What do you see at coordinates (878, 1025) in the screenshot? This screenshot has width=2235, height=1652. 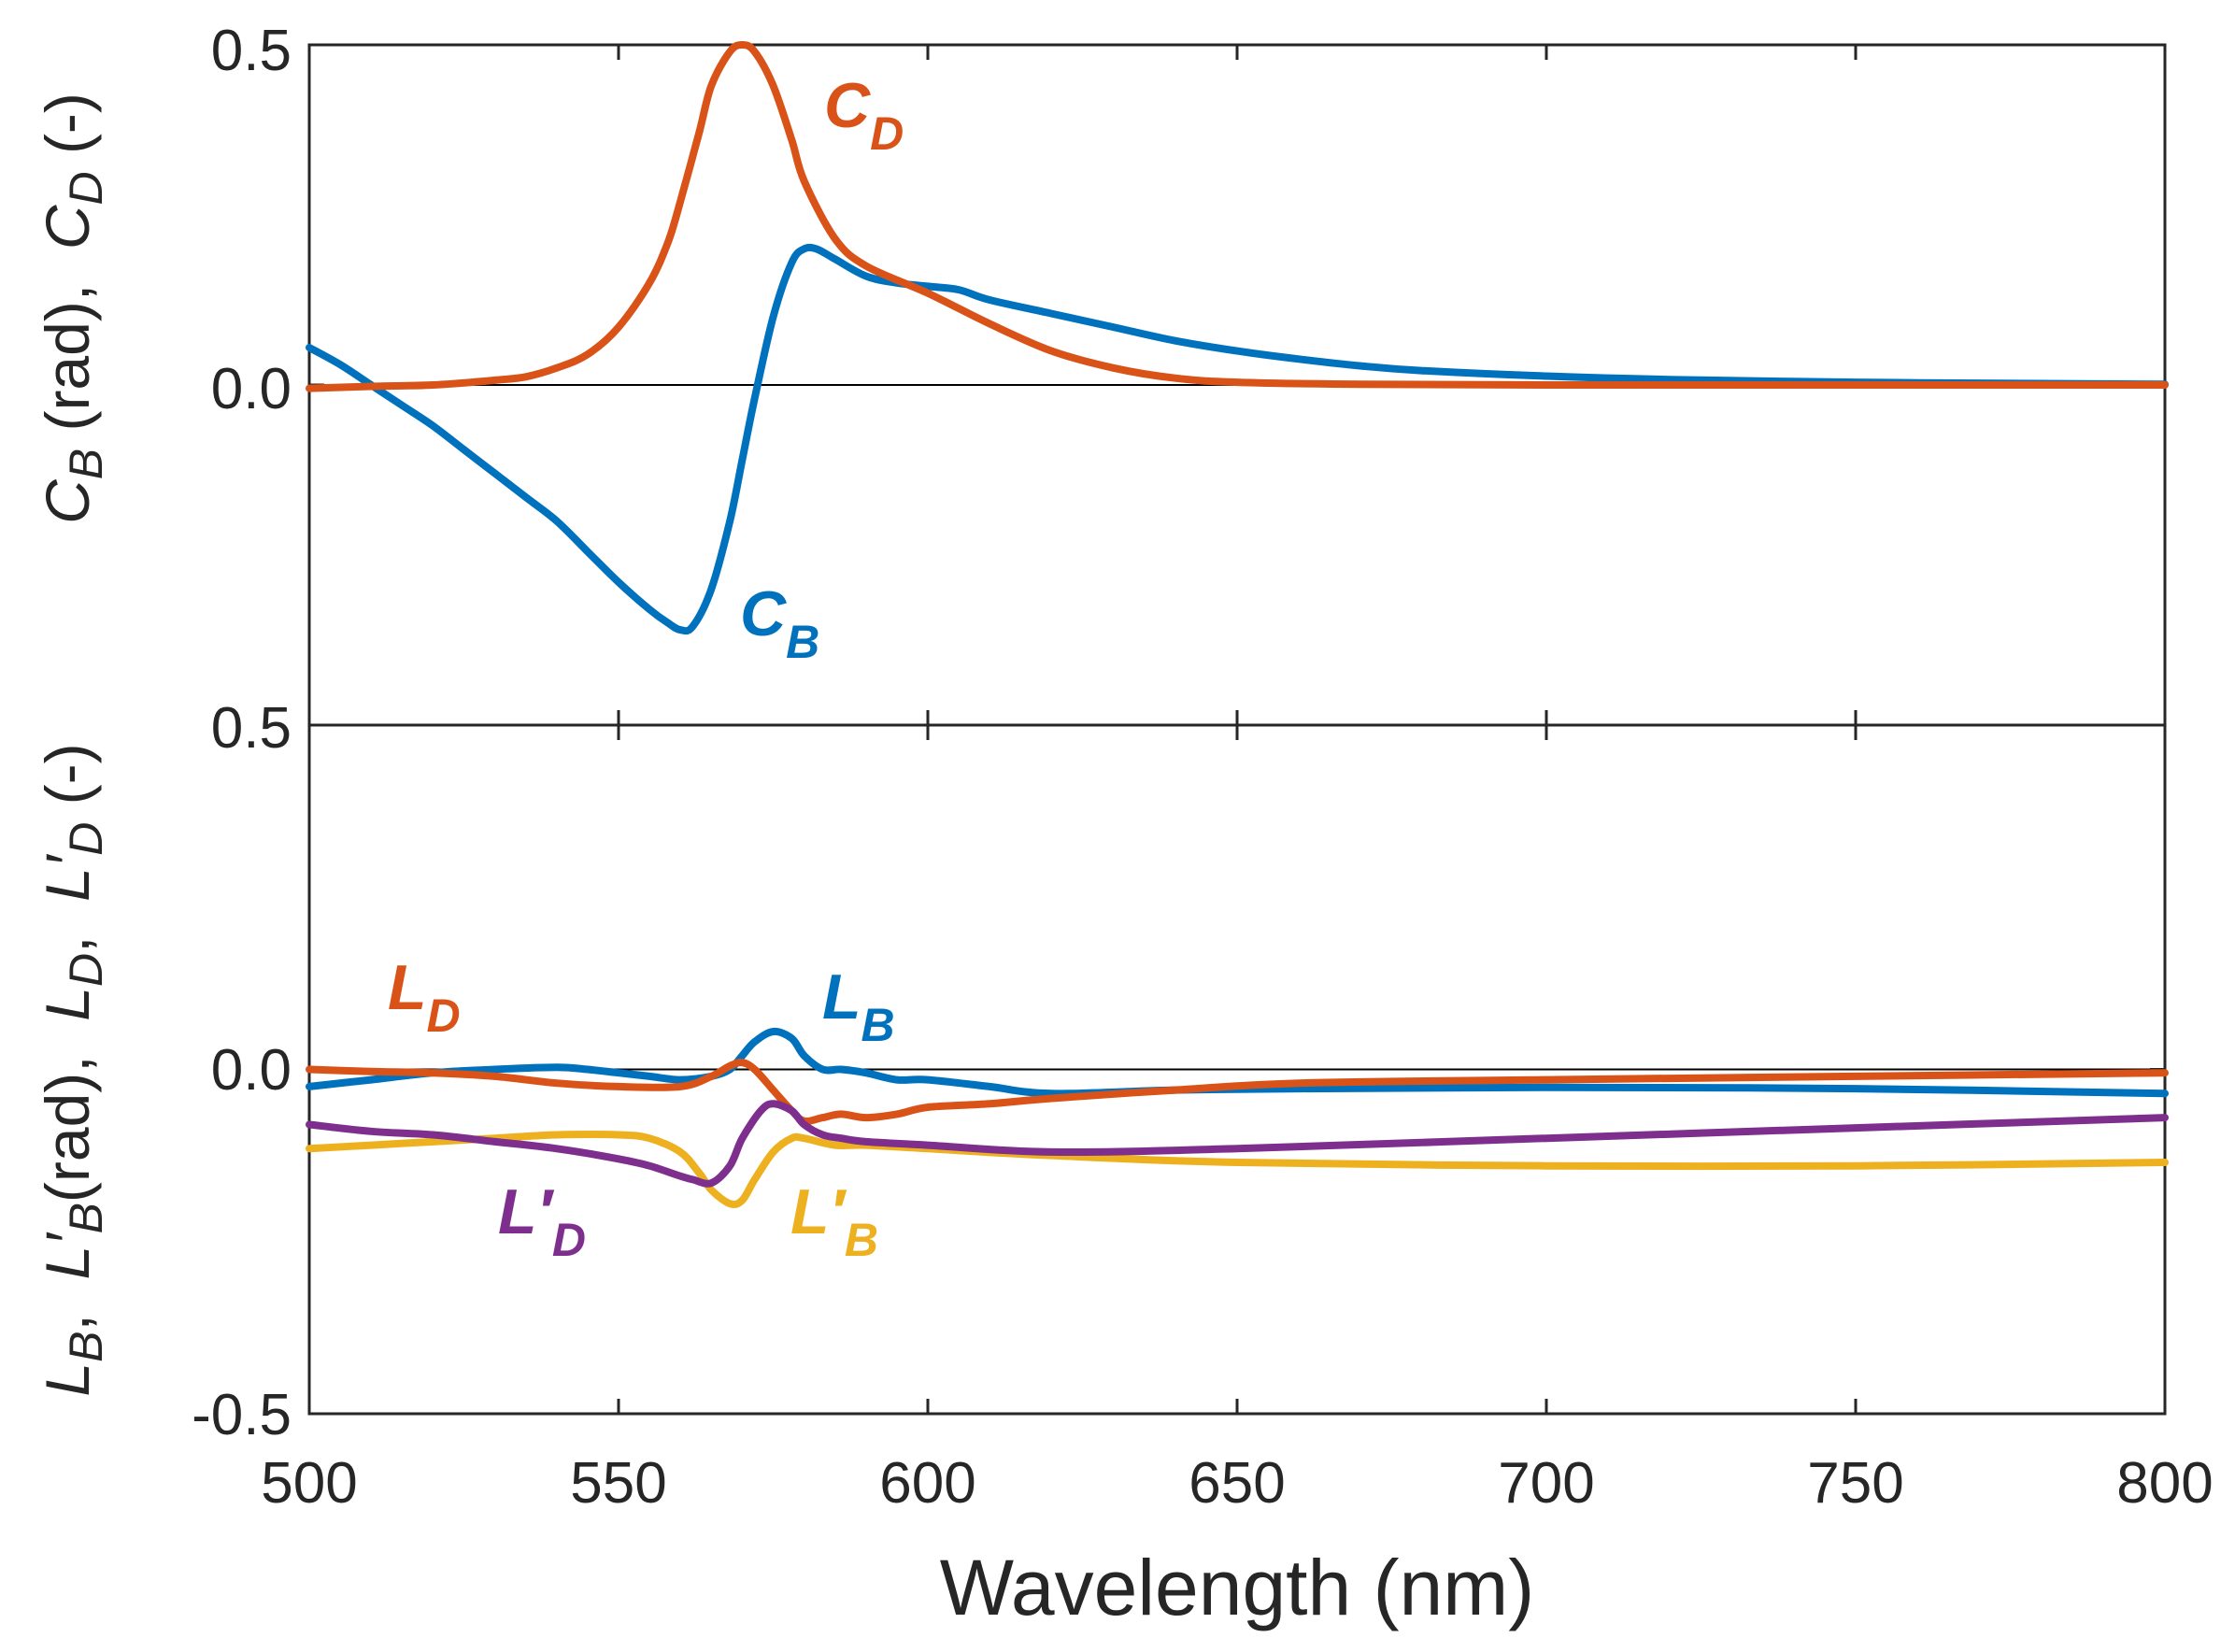 I see `label-lb-sub: B` at bounding box center [878, 1025].